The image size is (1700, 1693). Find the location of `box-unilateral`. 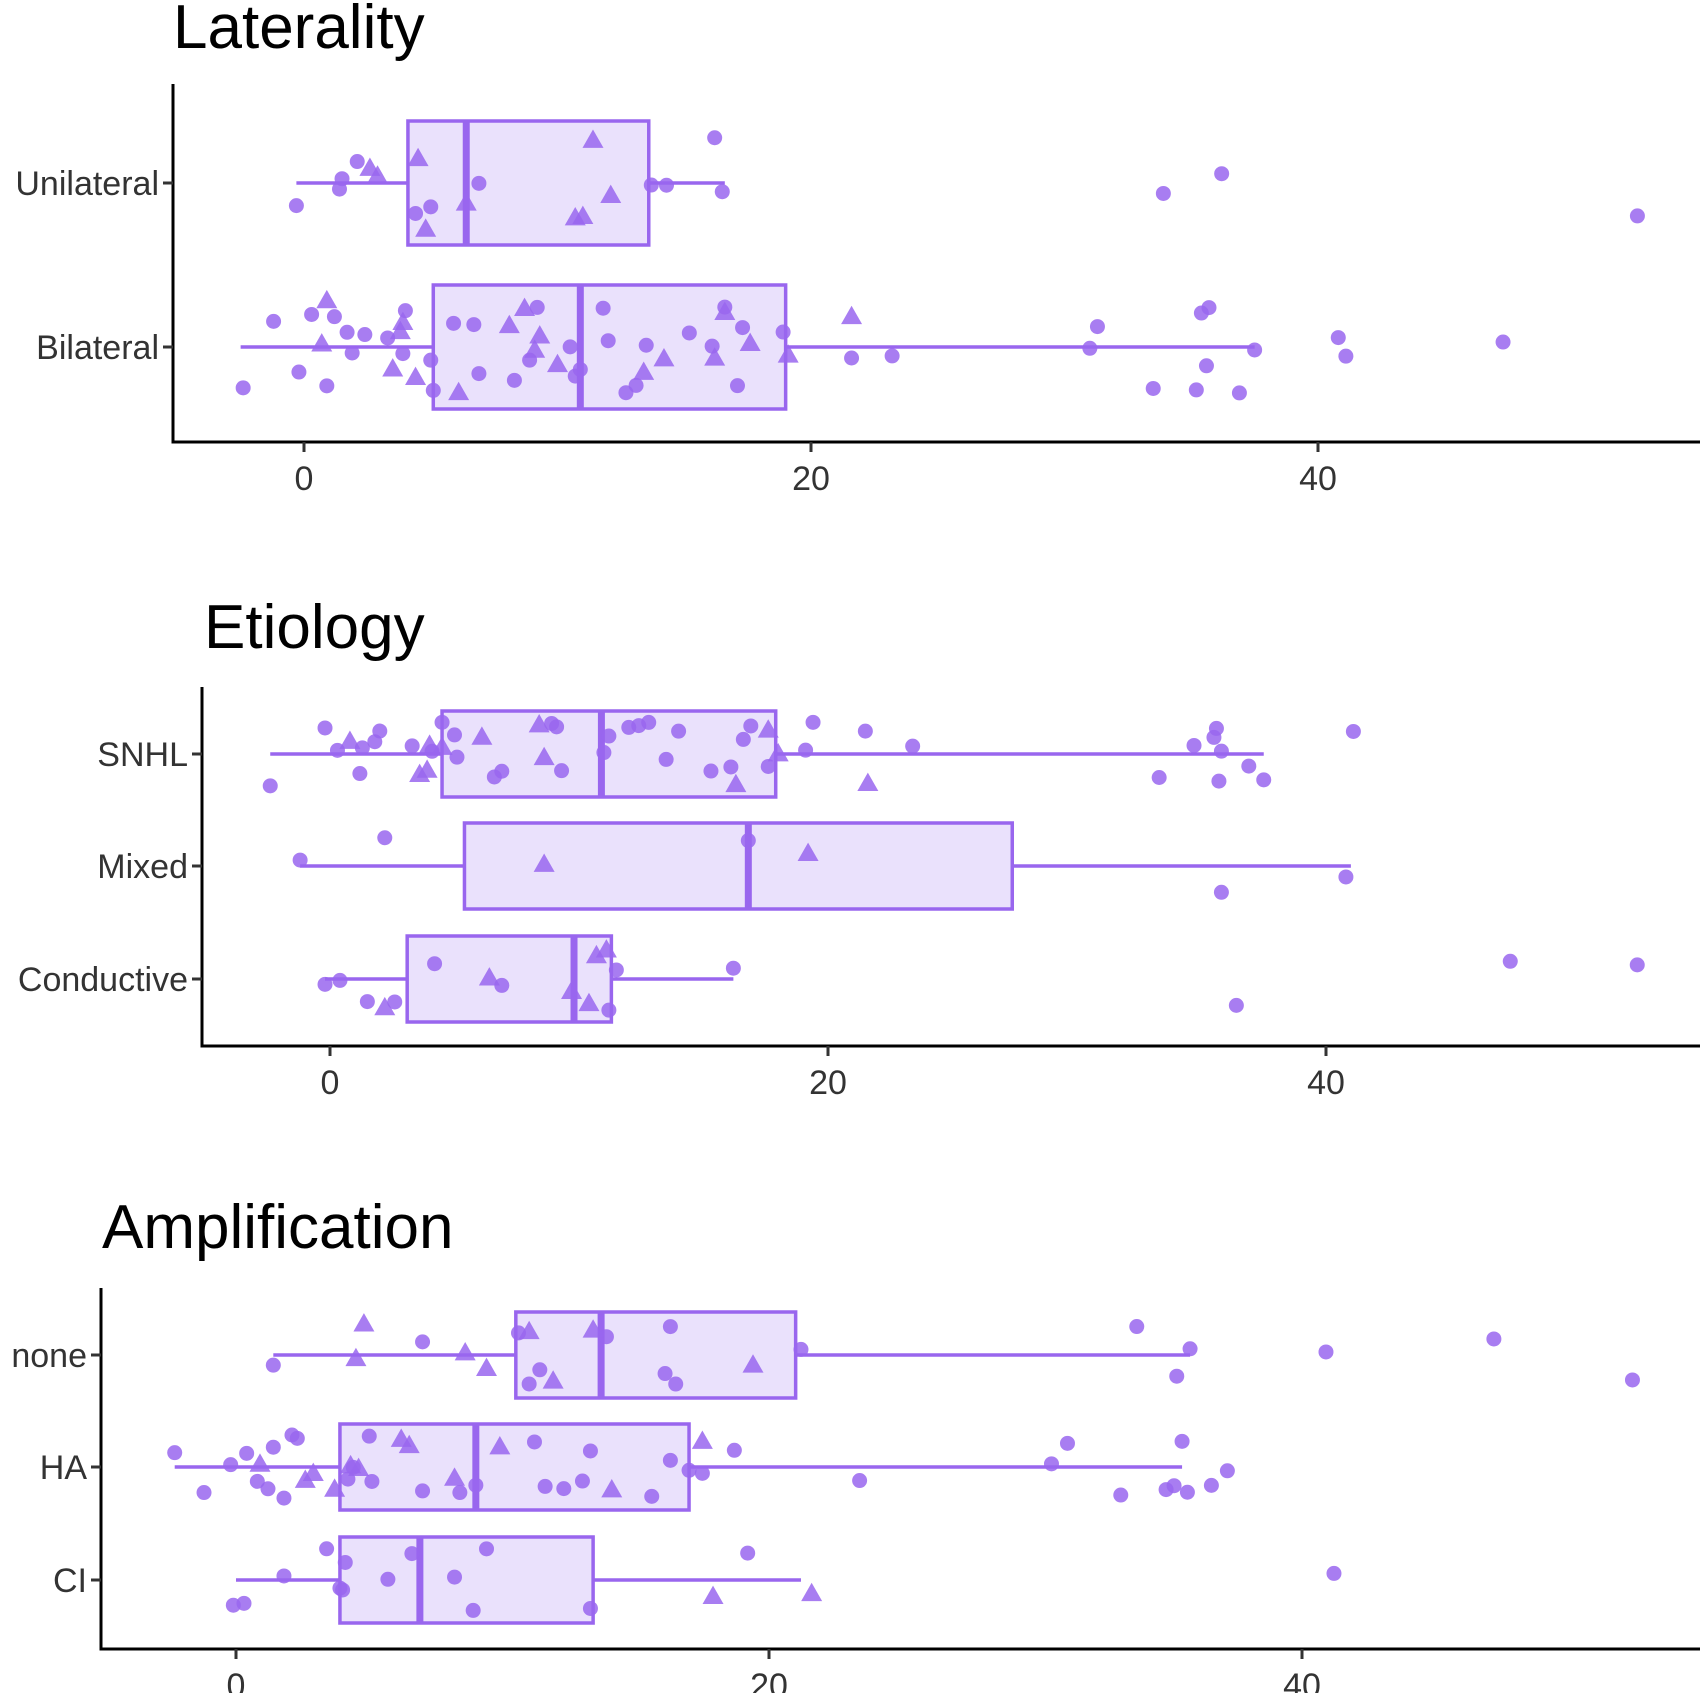

box-unilateral is located at coordinates (528, 183).